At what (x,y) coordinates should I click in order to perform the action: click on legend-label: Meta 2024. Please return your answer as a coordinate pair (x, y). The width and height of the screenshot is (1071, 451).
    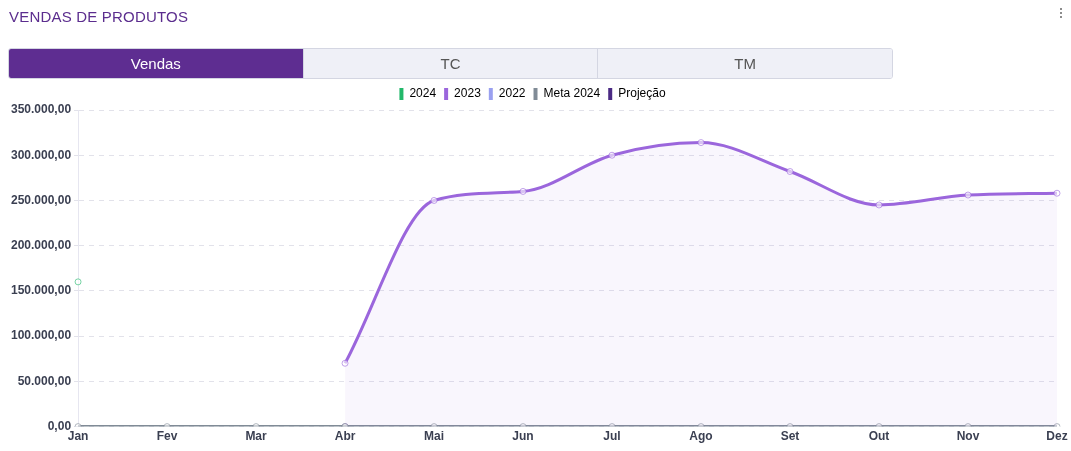
    Looking at the image, I should click on (572, 93).